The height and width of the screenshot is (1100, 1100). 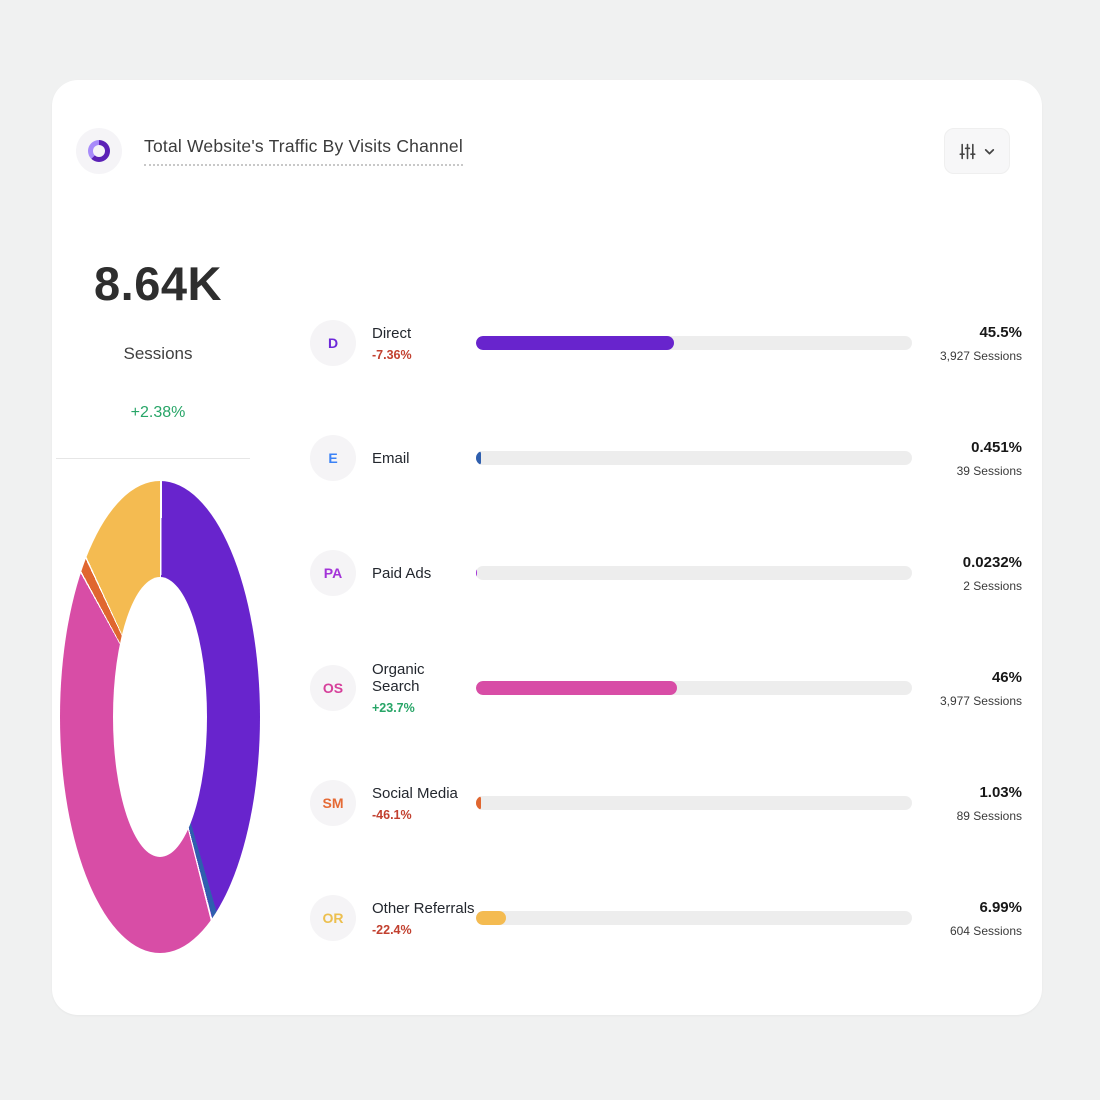 I want to click on channel-share-percent: 1.03%, so click(x=1000, y=792).